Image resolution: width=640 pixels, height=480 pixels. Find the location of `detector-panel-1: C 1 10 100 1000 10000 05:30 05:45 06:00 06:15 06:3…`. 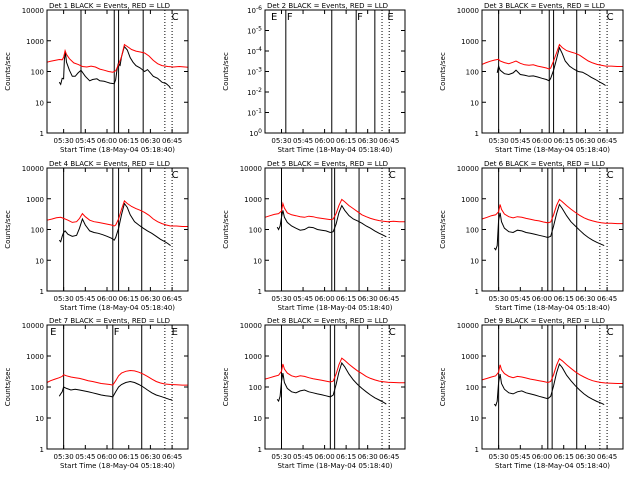

detector-panel-1: C 1 10 100 1000 10000 05:30 05:45 06:00 06:15 06:3… is located at coordinates (96, 78).